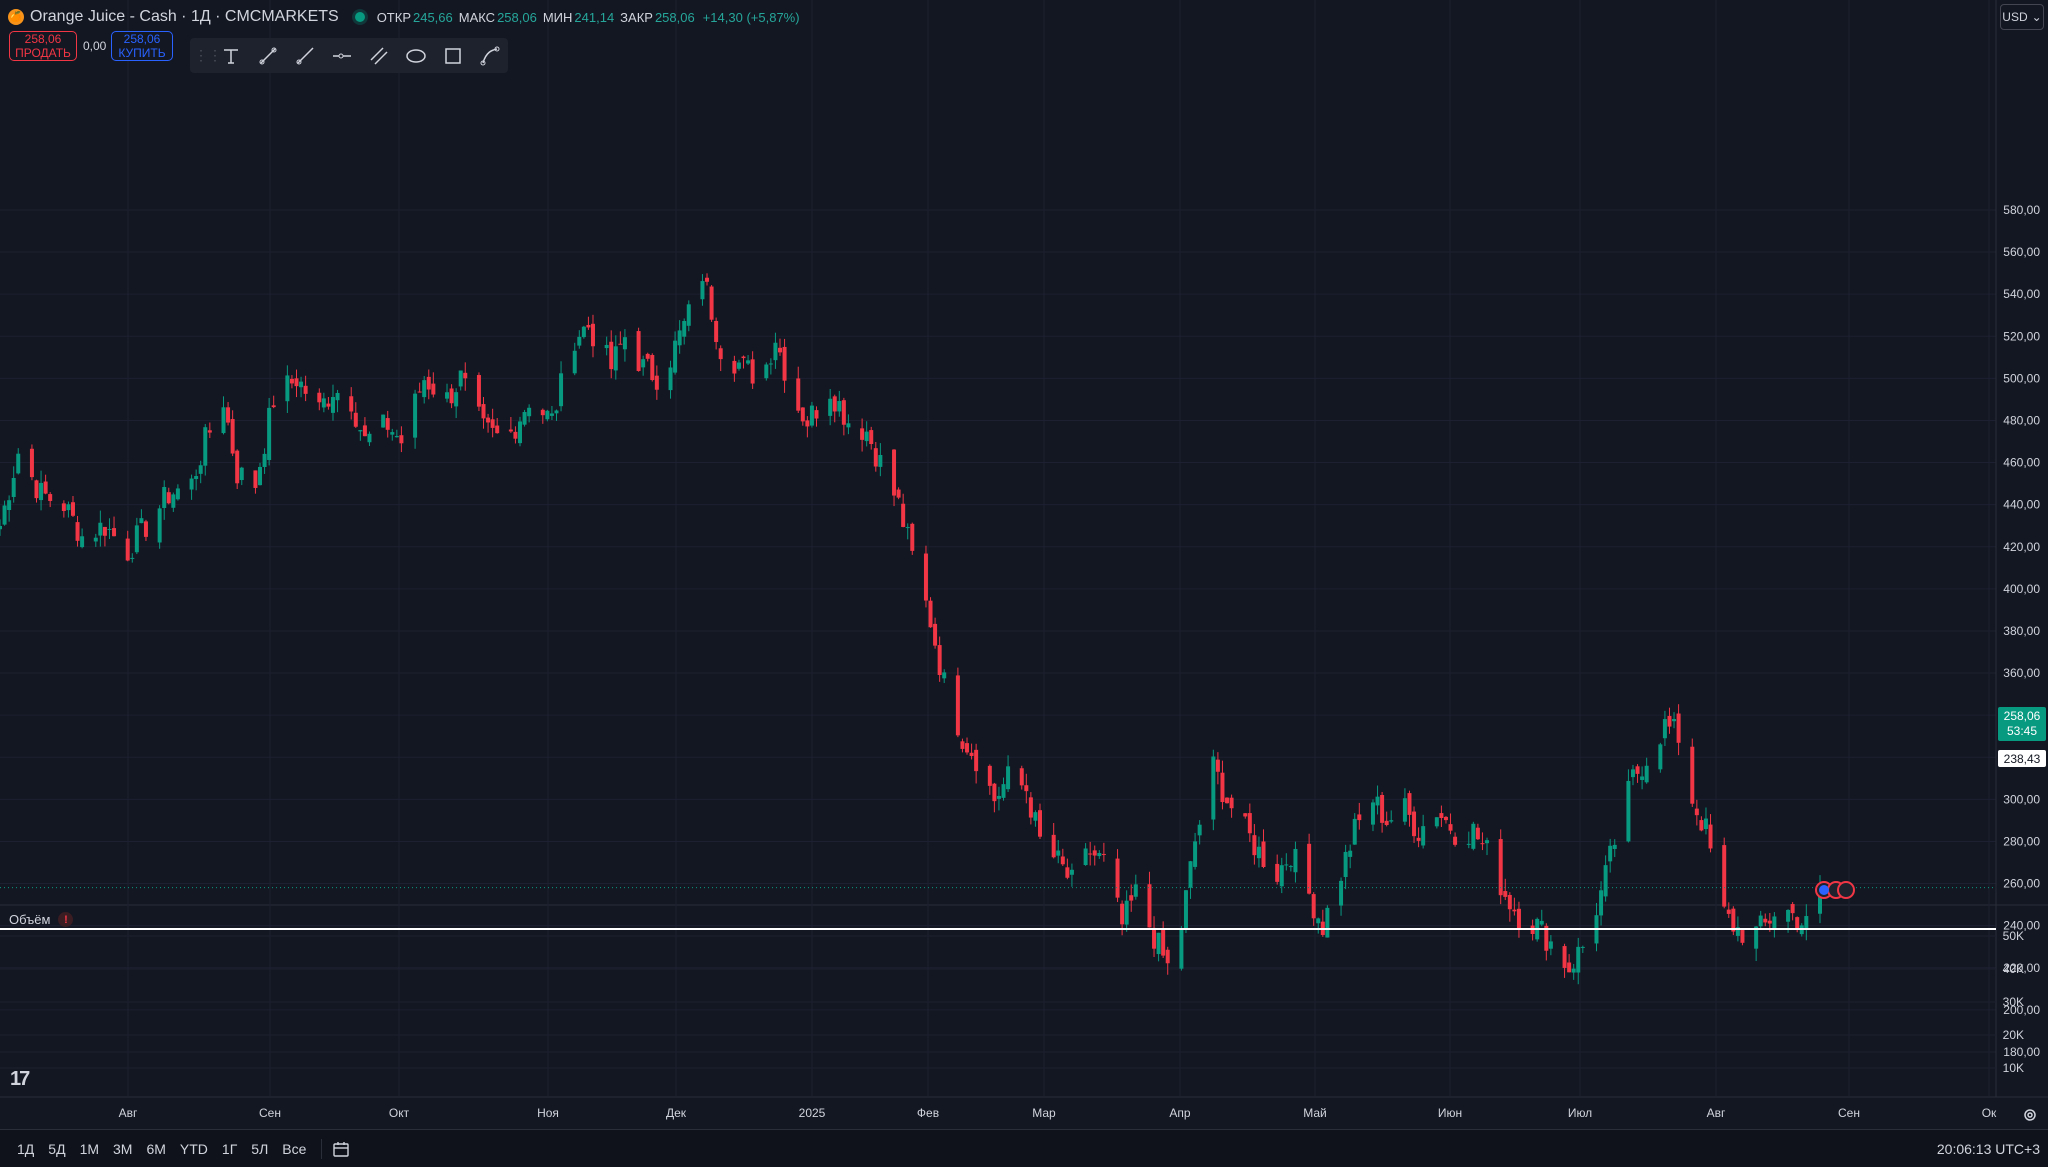 The width and height of the screenshot is (2048, 1167). I want to click on trend-line-icon, so click(267, 56).